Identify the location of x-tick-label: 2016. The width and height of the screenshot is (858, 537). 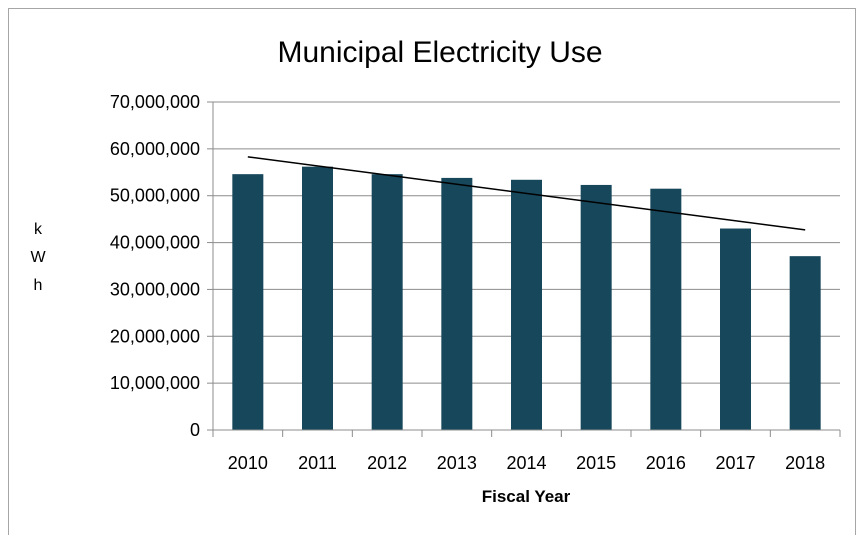
(666, 463).